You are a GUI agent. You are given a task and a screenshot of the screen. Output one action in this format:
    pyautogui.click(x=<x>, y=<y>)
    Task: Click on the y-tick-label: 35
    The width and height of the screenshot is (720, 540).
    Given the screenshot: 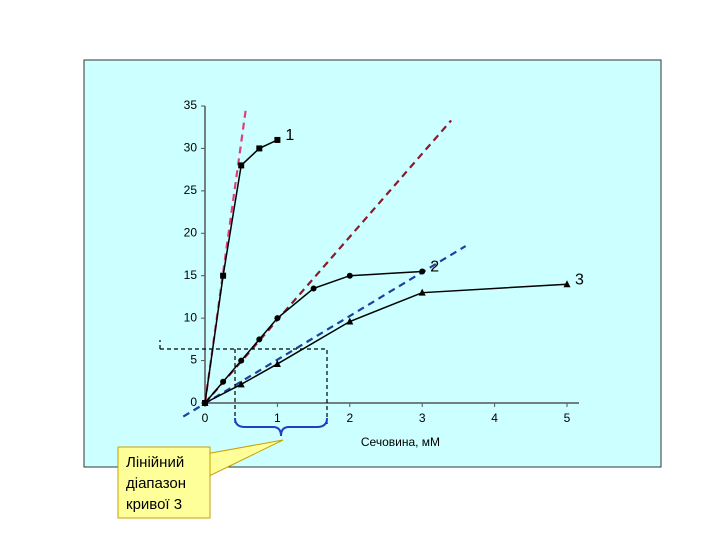 What is the action you would take?
    pyautogui.click(x=191, y=105)
    